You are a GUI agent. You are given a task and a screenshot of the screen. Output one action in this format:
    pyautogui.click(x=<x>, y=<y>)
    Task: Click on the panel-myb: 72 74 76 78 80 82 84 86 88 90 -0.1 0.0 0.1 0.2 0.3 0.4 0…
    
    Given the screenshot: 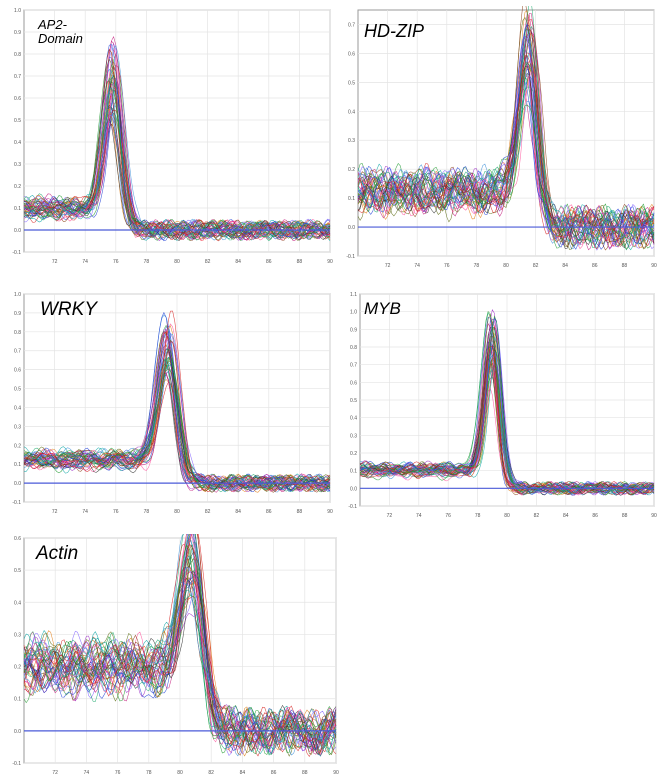 What is the action you would take?
    pyautogui.click(x=500, y=406)
    